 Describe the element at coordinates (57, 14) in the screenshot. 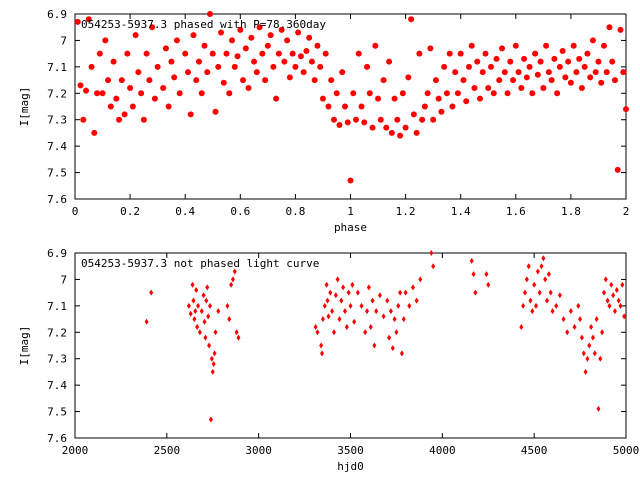

I see `y-tick-label: 6.9` at that location.